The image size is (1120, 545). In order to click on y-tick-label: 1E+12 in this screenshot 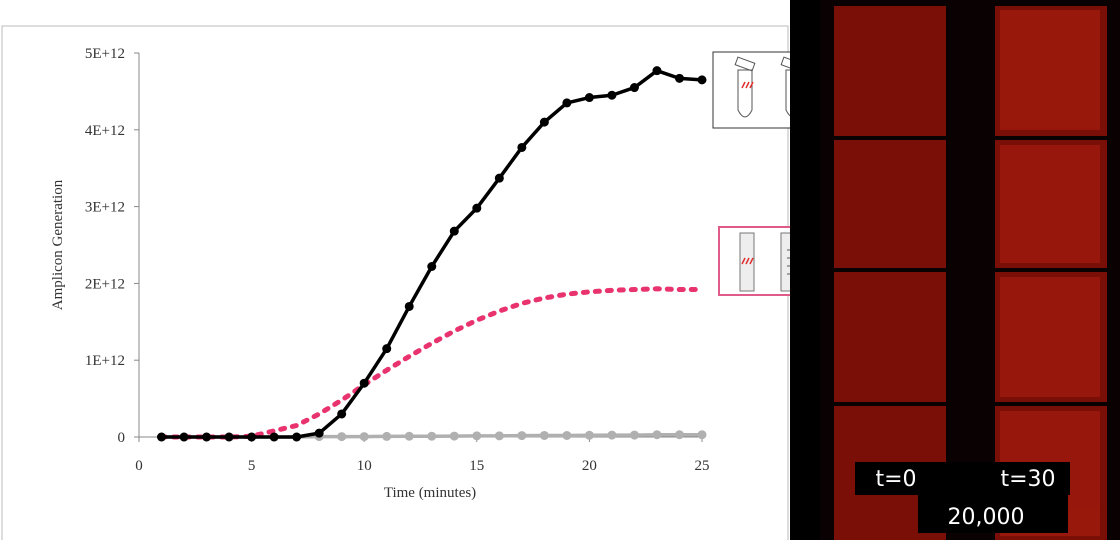, I will do `click(105, 361)`.